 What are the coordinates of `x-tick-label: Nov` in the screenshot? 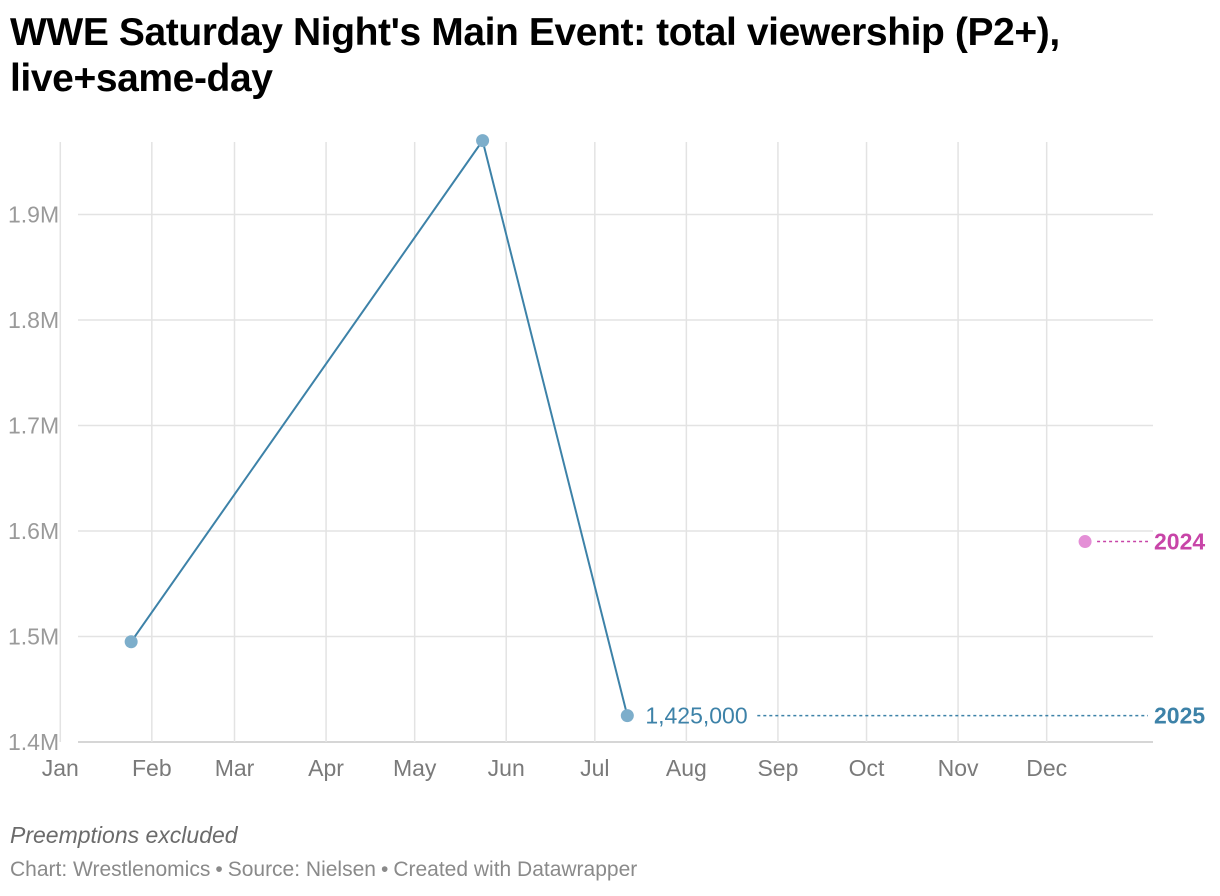 It's located at (958, 768).